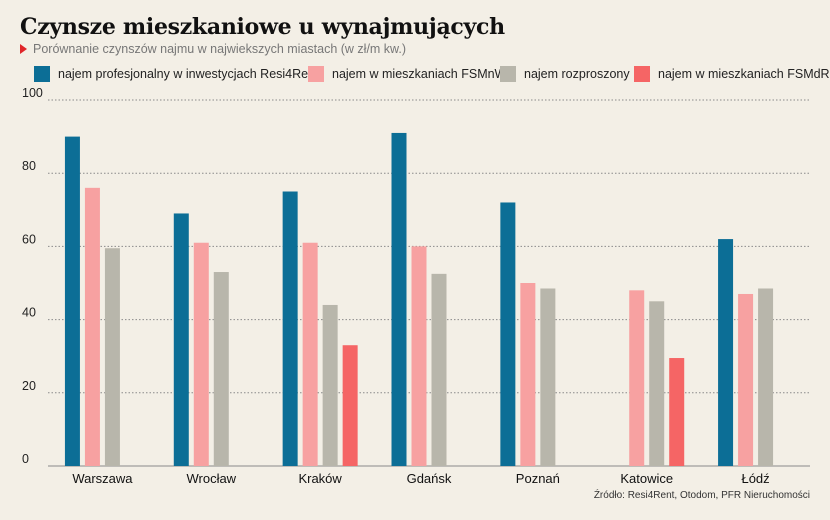  What do you see at coordinates (262, 27) in the screenshot?
I see `chart-title: Czynsze mieszkaniowe u wynajmujących` at bounding box center [262, 27].